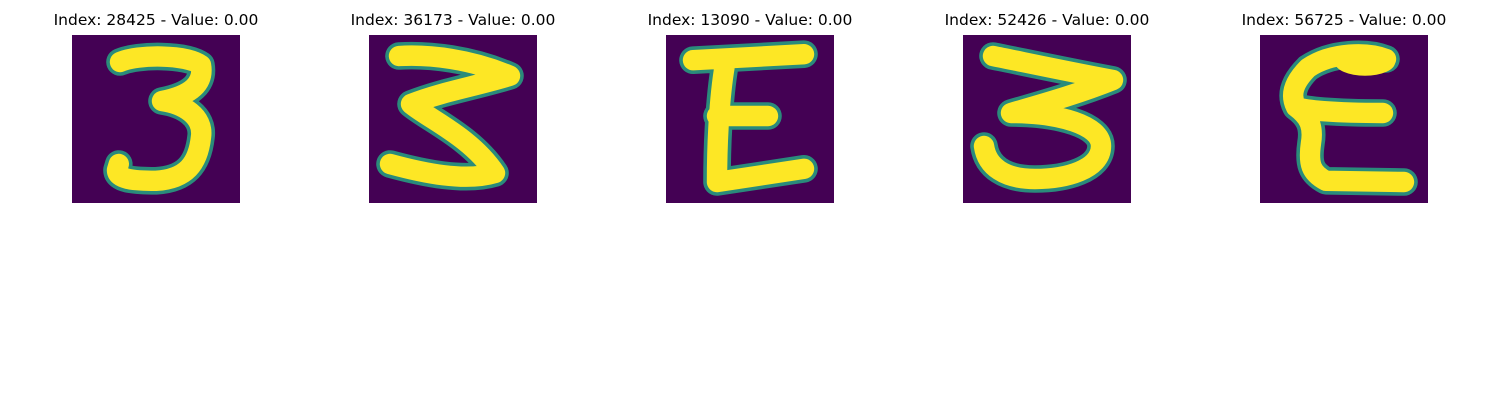 This screenshot has height=400, width=1500. What do you see at coordinates (1047, 20) in the screenshot?
I see `panel-title: Index: 52426 - Value: 0.00` at bounding box center [1047, 20].